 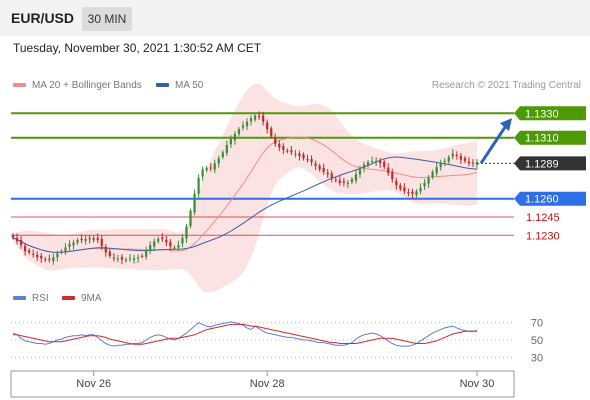 What do you see at coordinates (542, 164) in the screenshot?
I see `current-price-label: 1.1289` at bounding box center [542, 164].